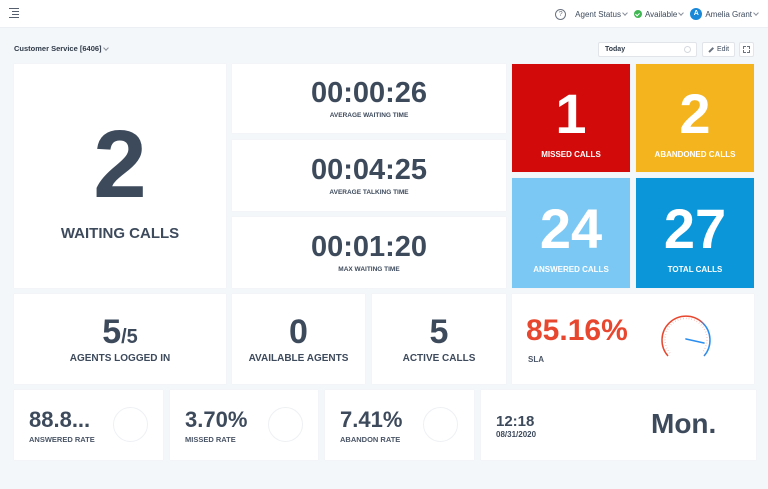  What do you see at coordinates (516, 434) in the screenshot?
I see `clock-date: 08/31/2020` at bounding box center [516, 434].